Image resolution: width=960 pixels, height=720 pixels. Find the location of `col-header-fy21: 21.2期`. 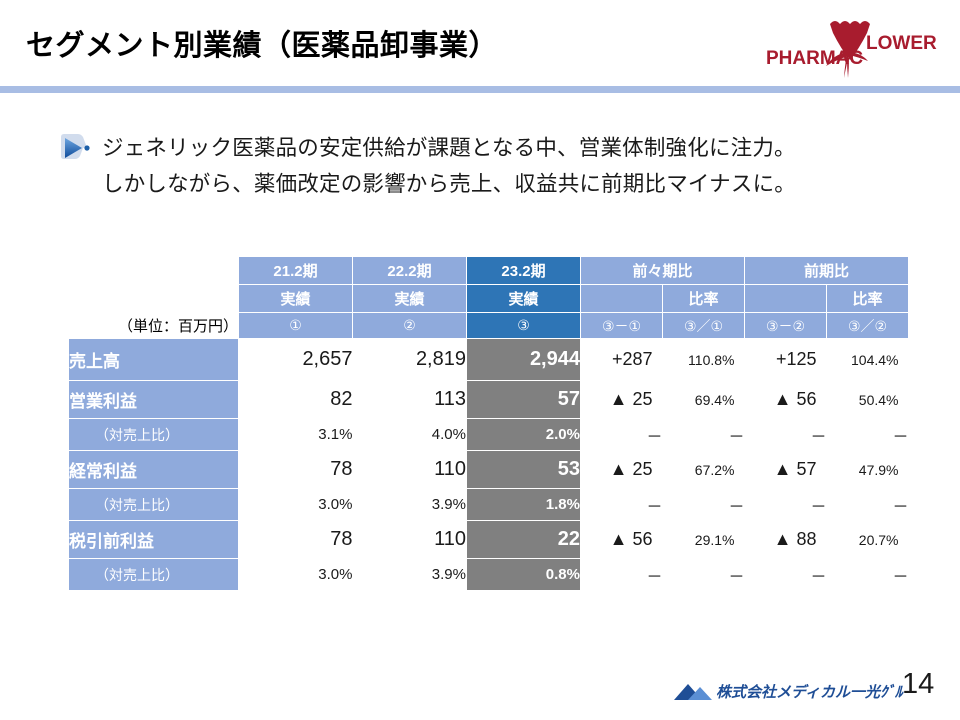

col-header-fy21: 21.2期 is located at coordinates (295, 270).